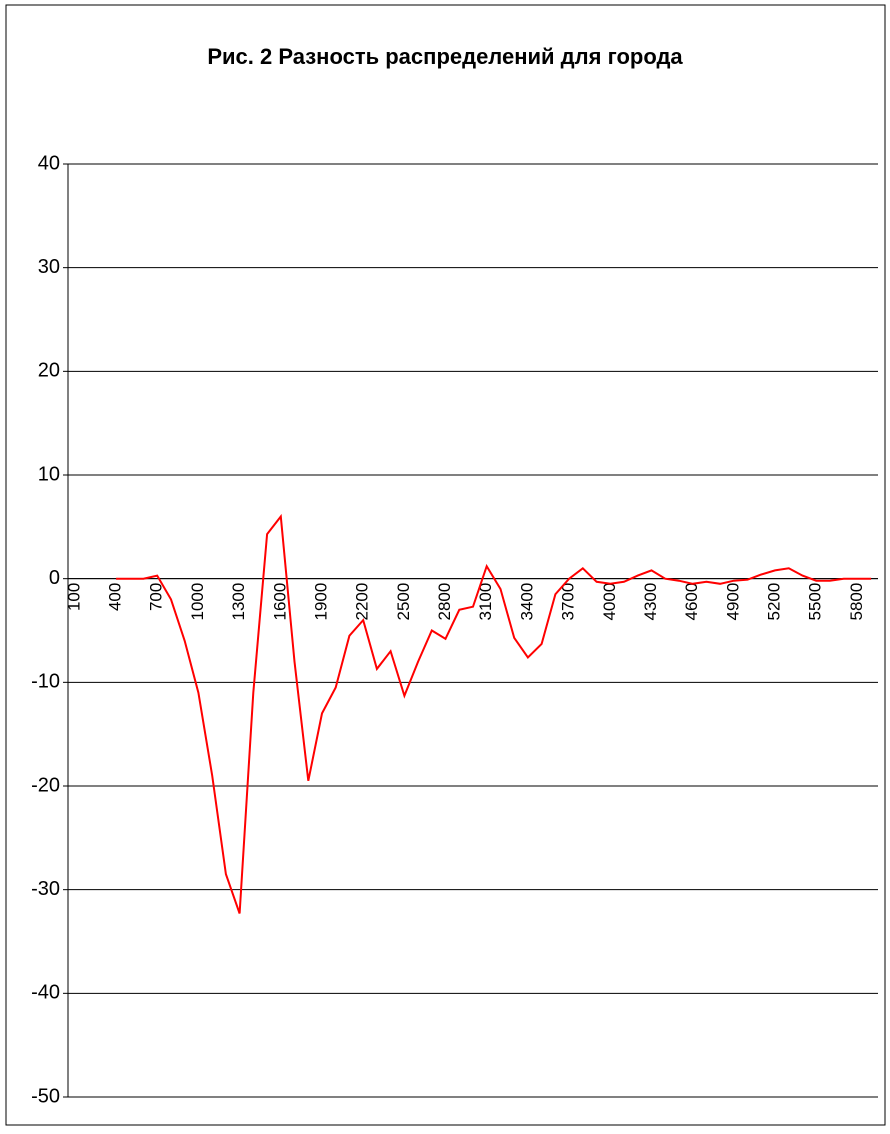  What do you see at coordinates (45, 1096) in the screenshot?
I see `y-tick-label: -50` at bounding box center [45, 1096].